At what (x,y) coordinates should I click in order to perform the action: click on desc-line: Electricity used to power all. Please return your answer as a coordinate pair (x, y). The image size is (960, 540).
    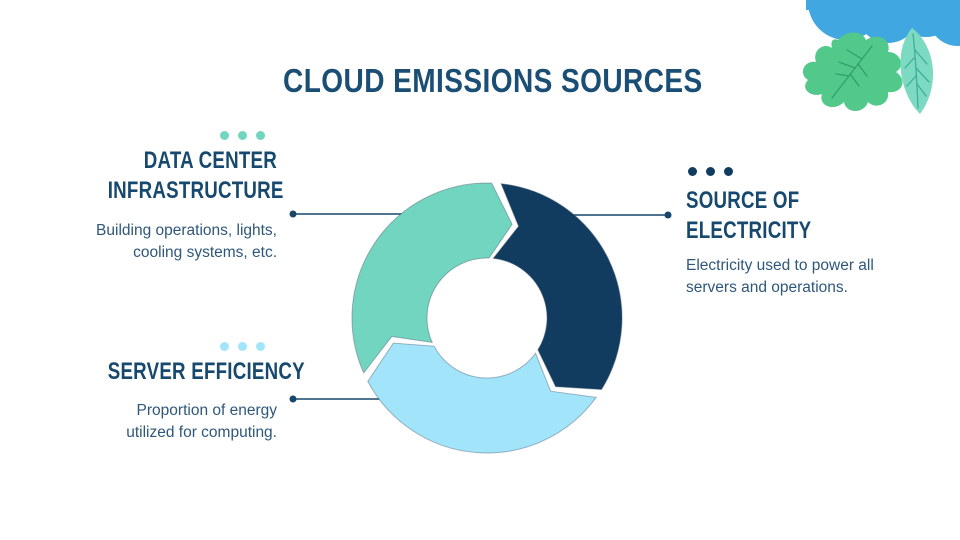
    Looking at the image, I should click on (780, 265).